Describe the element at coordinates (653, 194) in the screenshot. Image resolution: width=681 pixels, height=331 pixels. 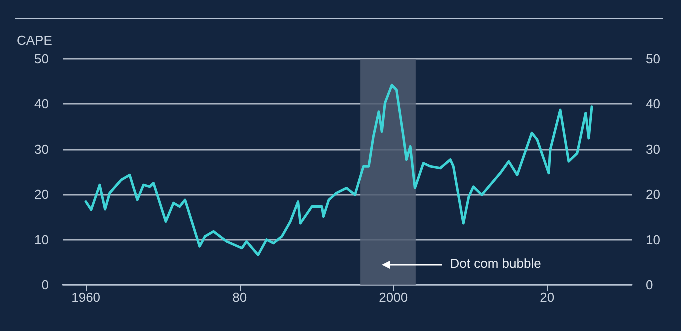
I see `y2-tick-label: 20` at that location.